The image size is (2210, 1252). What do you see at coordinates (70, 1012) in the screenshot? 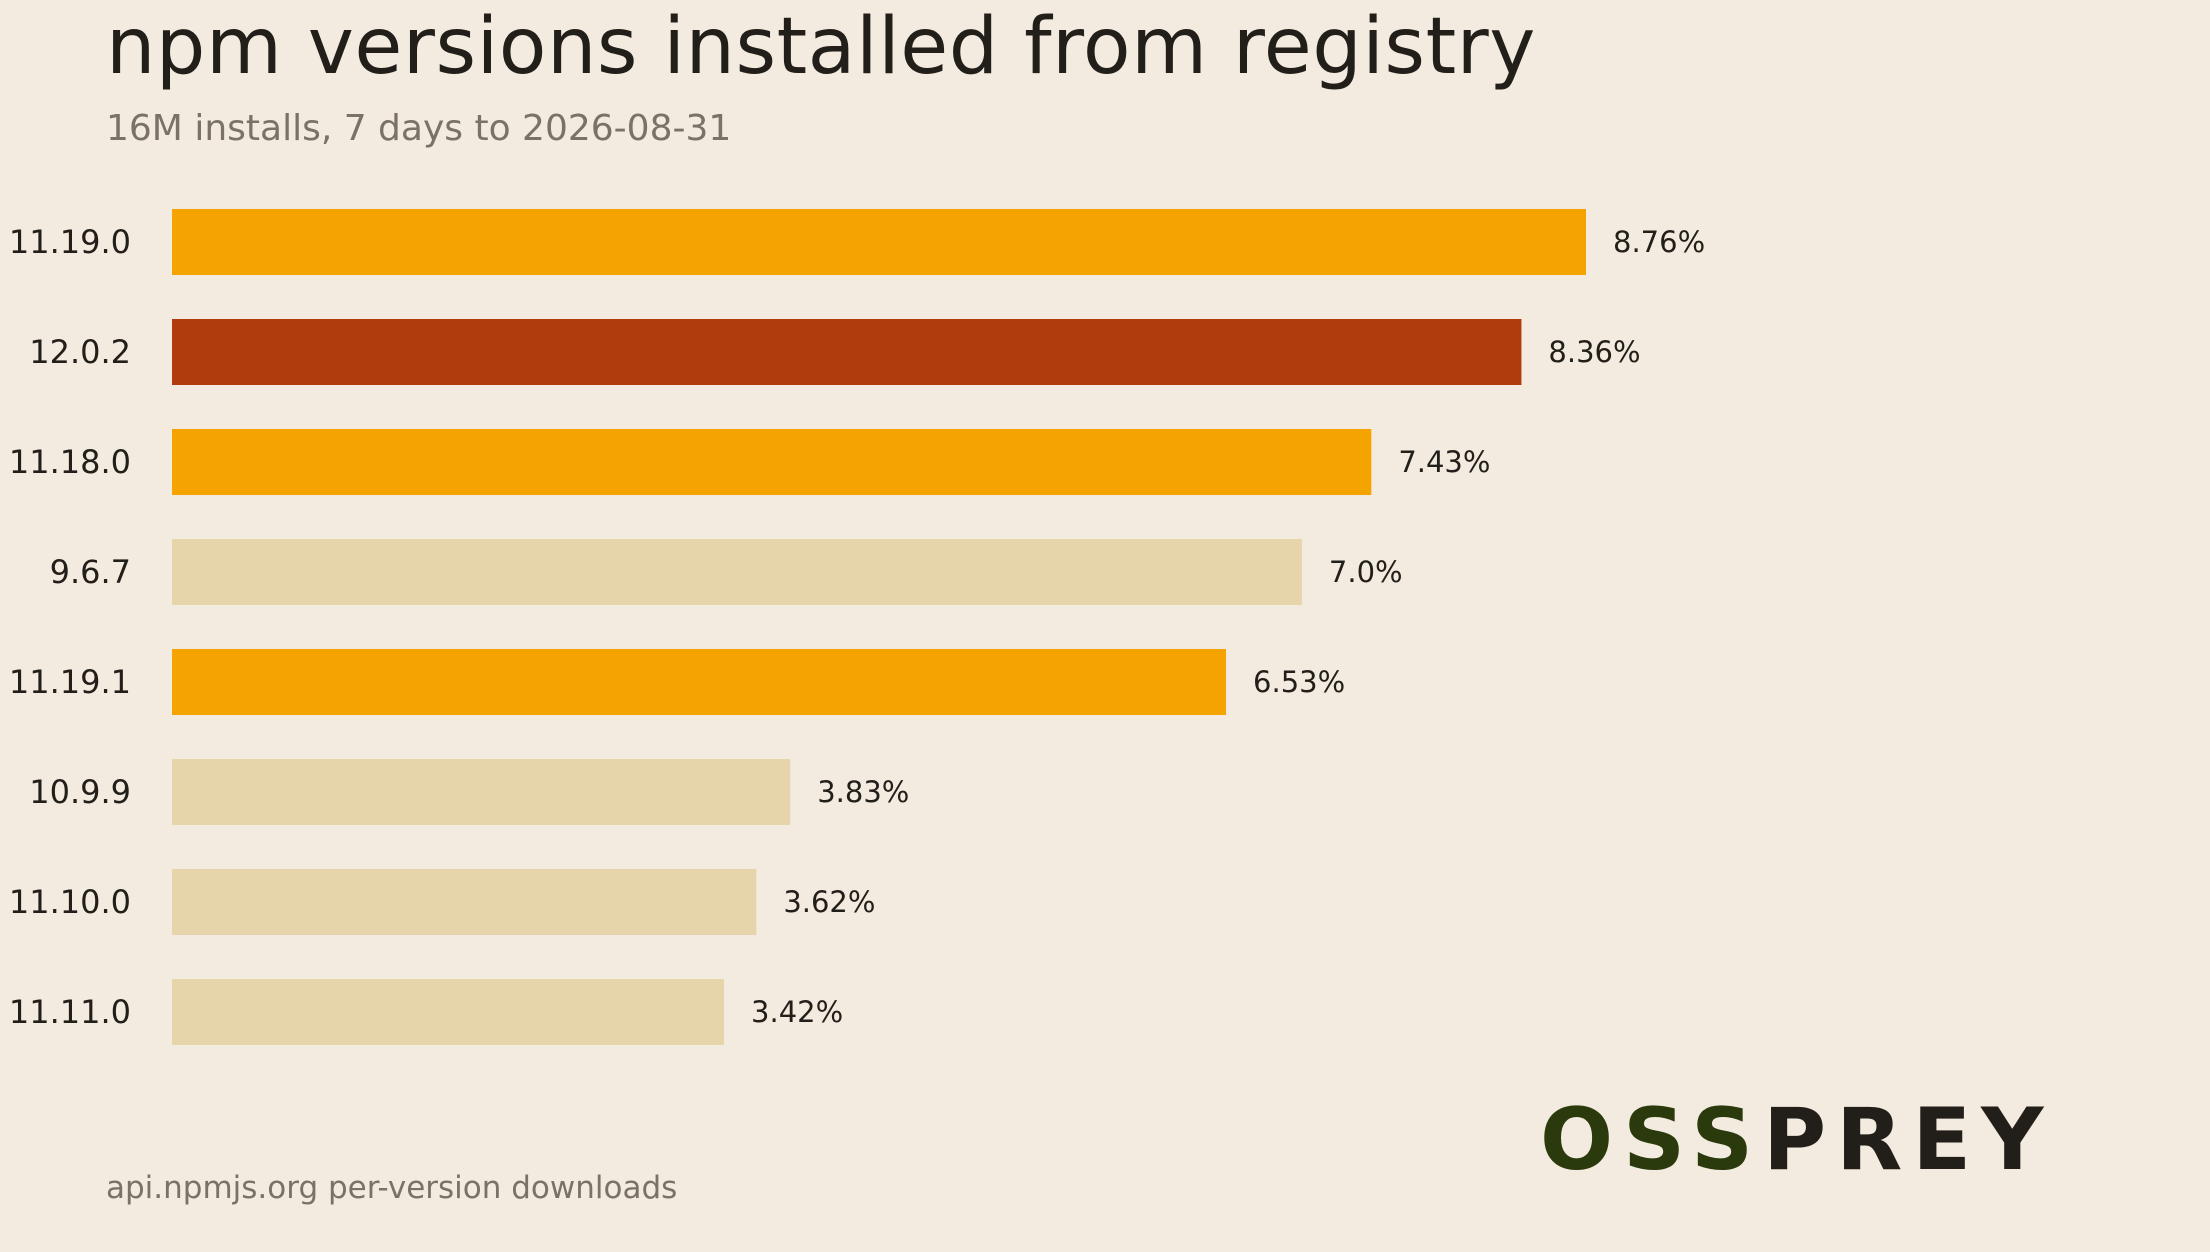
I see `category-label: 11.11.0` at bounding box center [70, 1012].